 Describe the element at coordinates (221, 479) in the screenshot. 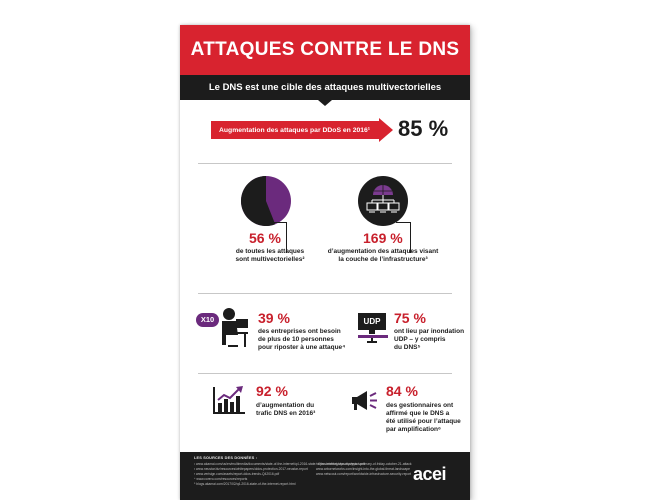

I see `source-note: ⁴ www.corero.com/resources/reports` at that location.